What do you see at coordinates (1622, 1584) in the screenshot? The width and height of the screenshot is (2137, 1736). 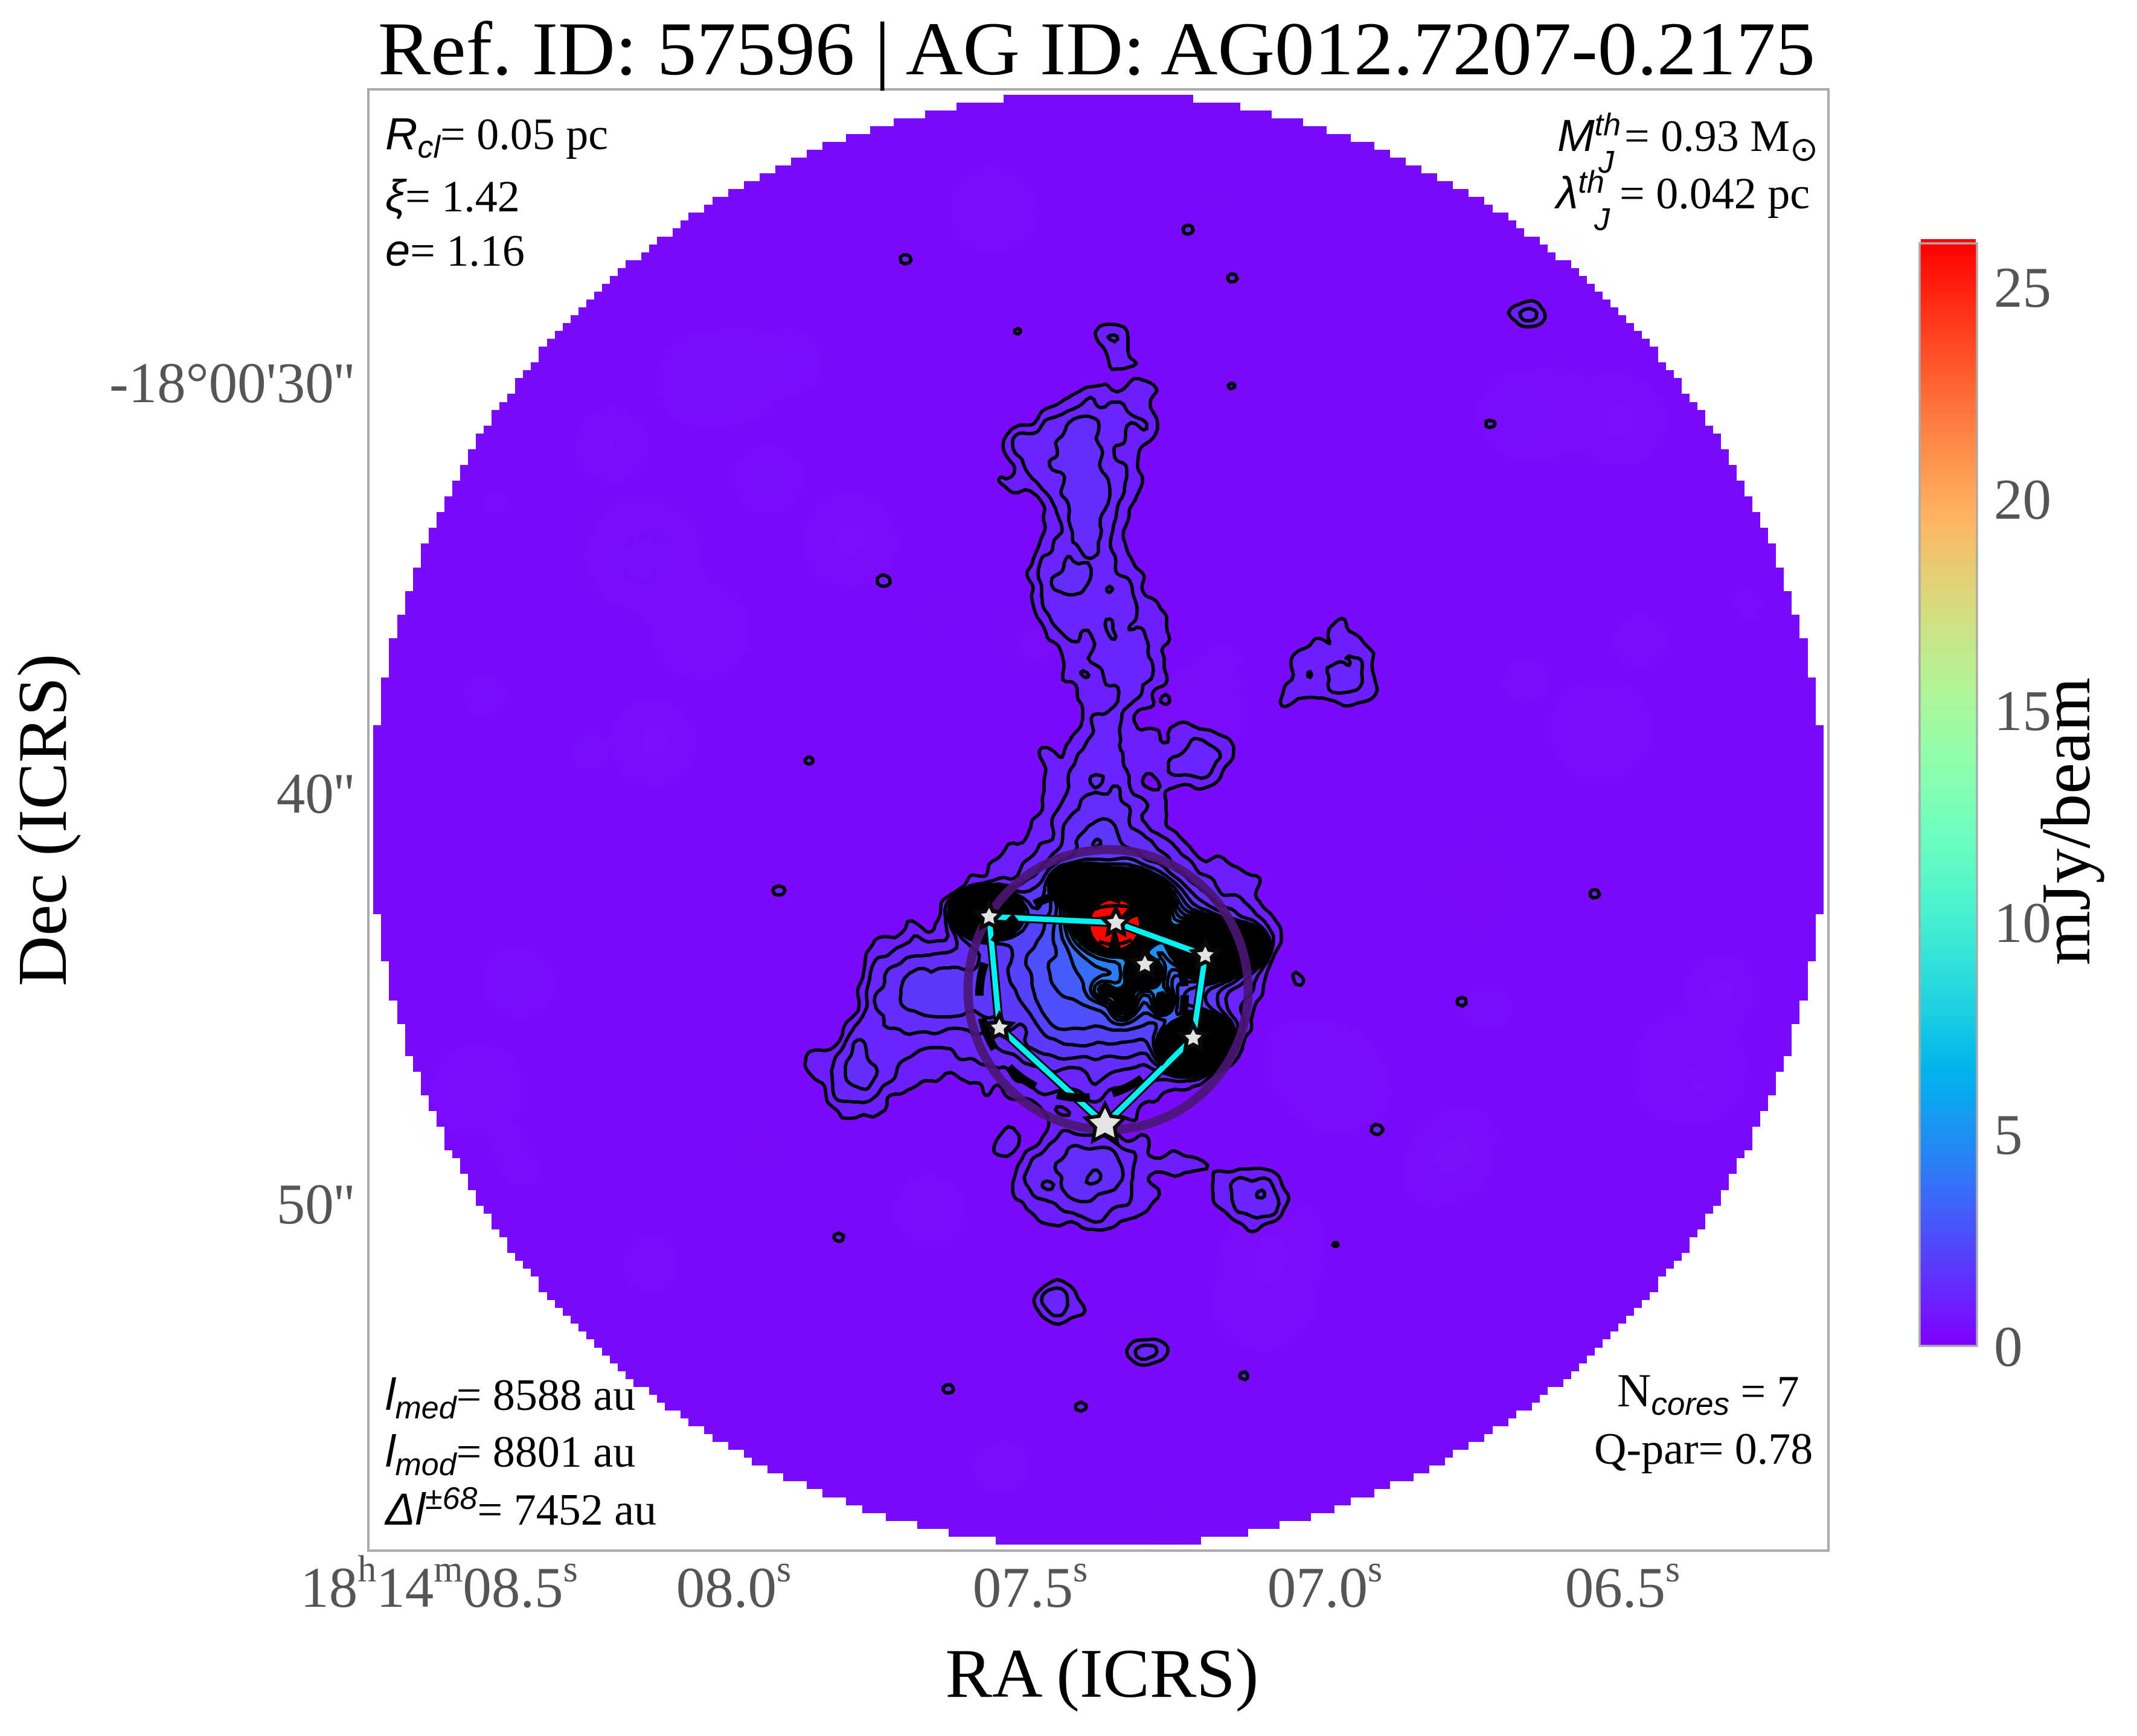 I see `svg-text: 06.5s` at bounding box center [1622, 1584].